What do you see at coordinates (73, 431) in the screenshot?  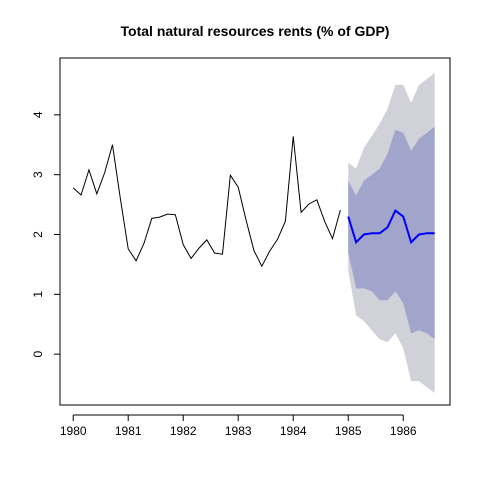 I see `x-tick-label: 1980` at bounding box center [73, 431].